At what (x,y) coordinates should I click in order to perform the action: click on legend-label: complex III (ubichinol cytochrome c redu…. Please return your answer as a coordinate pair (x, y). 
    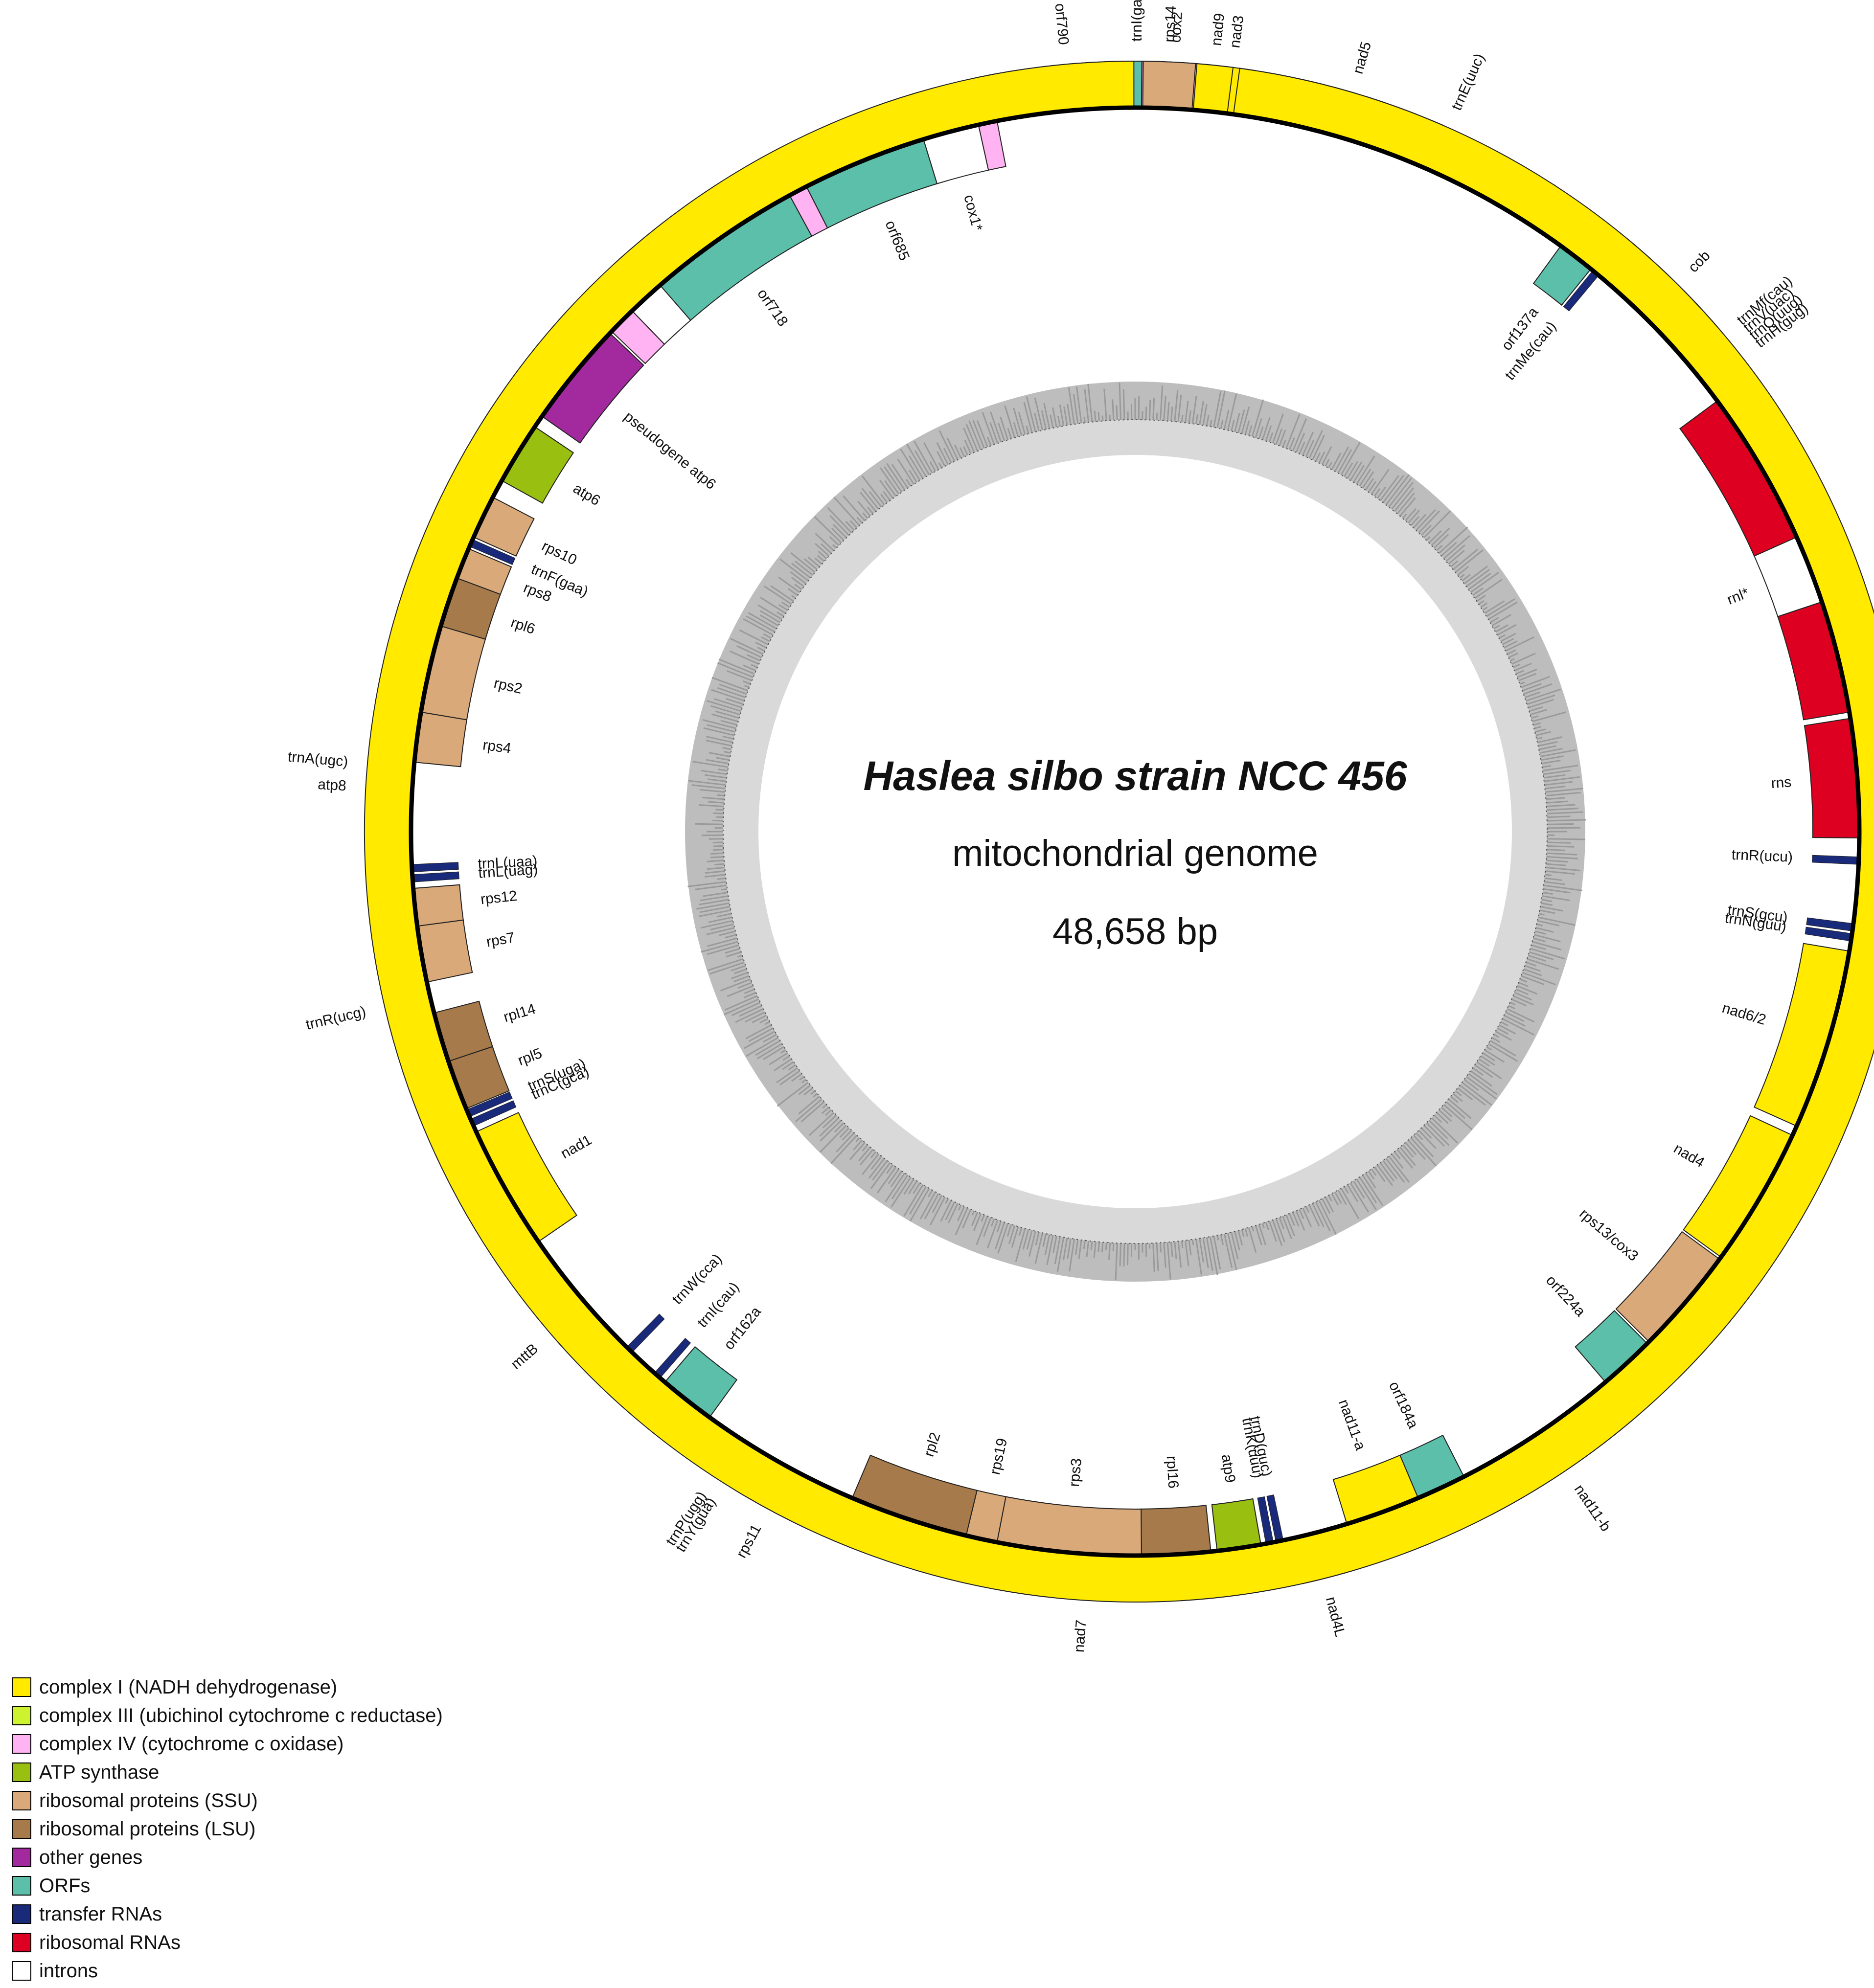
    Looking at the image, I should click on (241, 1715).